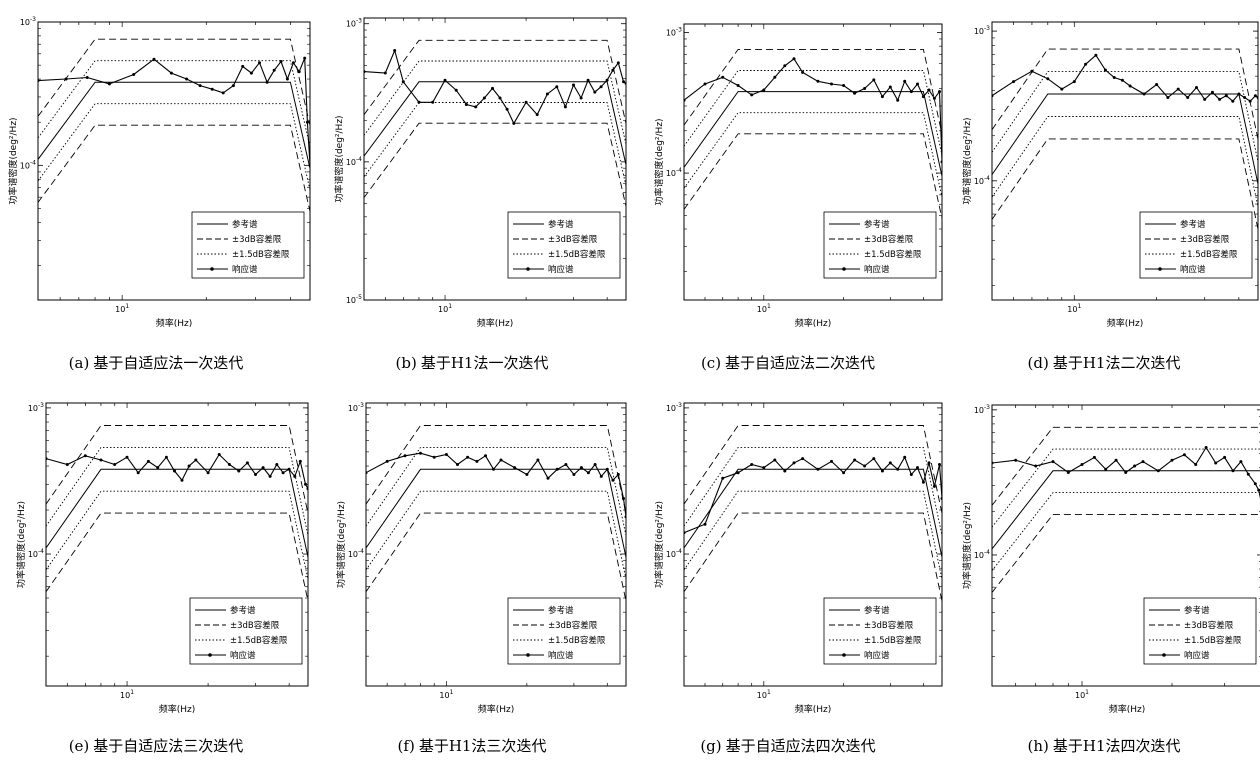 This screenshot has width=1260, height=766. Describe the element at coordinates (354, 23) in the screenshot. I see `y-tick-label: 10⁻³` at that location.